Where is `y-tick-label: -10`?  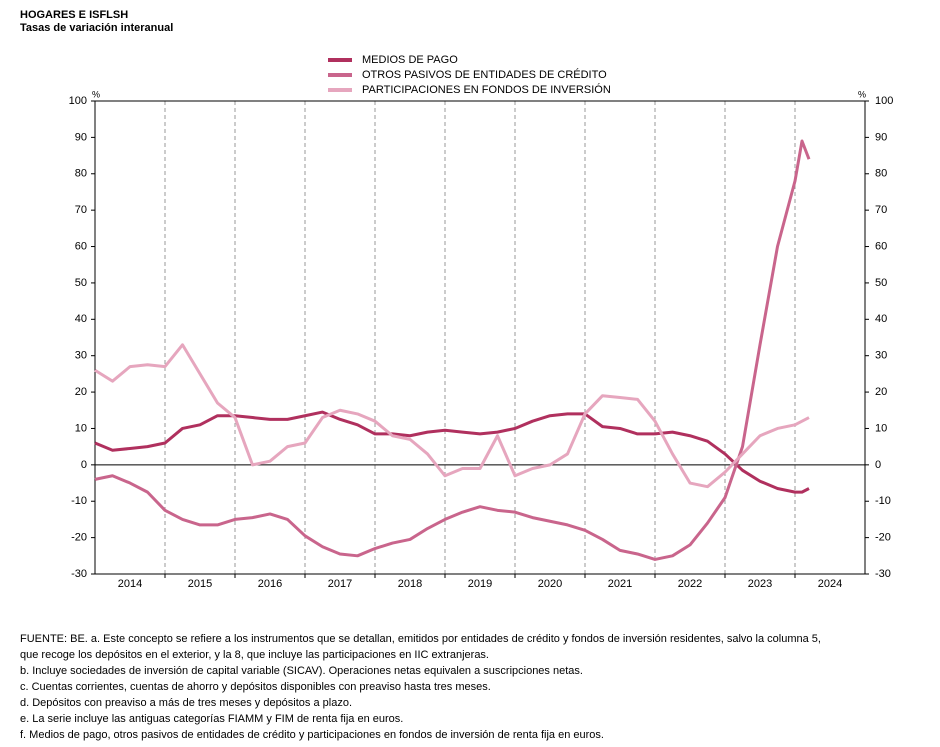 y-tick-label: -10 is located at coordinates (79, 501).